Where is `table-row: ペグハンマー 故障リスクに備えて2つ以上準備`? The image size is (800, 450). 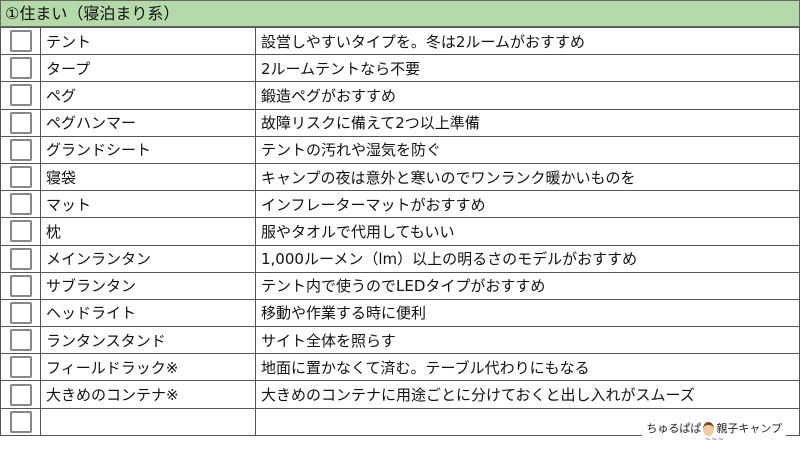
table-row: ペグハンマー 故障リスクに備えて2つ以上準備 is located at coordinates (400, 122).